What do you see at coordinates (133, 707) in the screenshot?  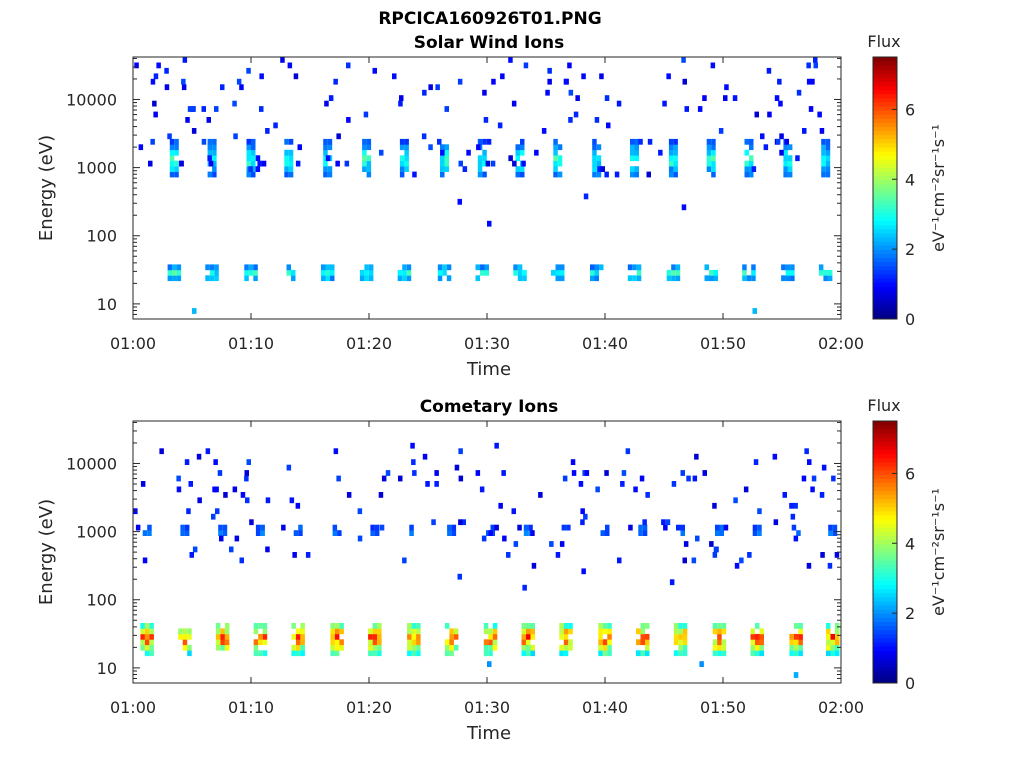 I see `cometary-x-tick-label: 01:00` at bounding box center [133, 707].